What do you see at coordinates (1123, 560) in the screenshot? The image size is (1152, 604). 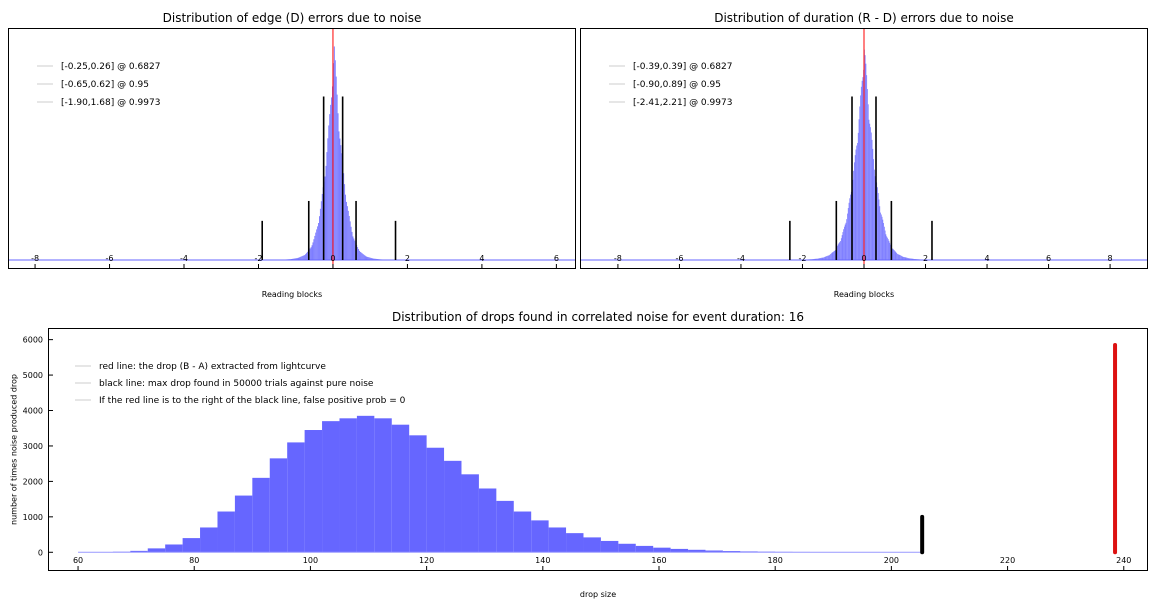 I see `x-tick-label: 240` at bounding box center [1123, 560].